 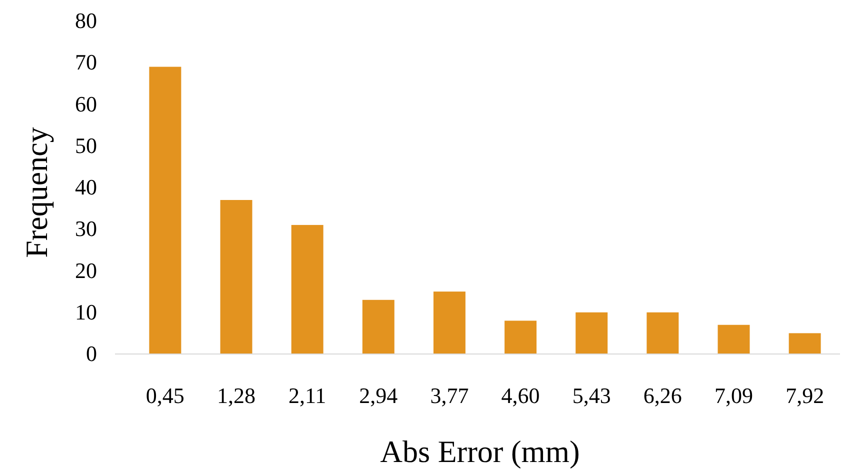 I want to click on y-tick-label: 80, so click(x=86, y=21).